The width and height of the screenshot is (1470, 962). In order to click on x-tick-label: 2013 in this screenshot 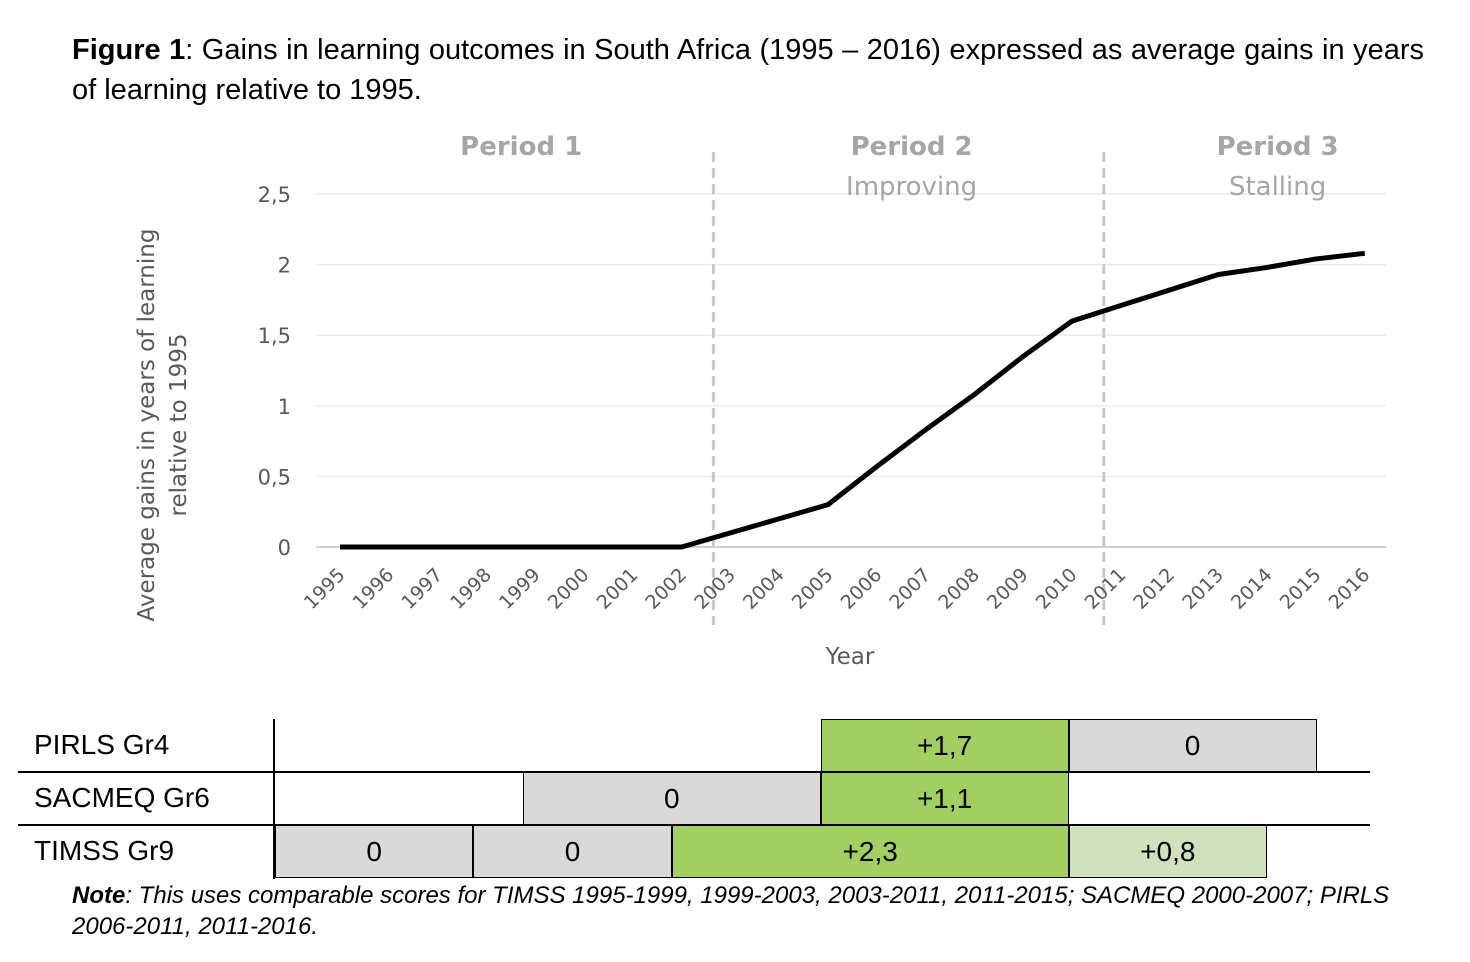, I will do `click(1203, 589)`.